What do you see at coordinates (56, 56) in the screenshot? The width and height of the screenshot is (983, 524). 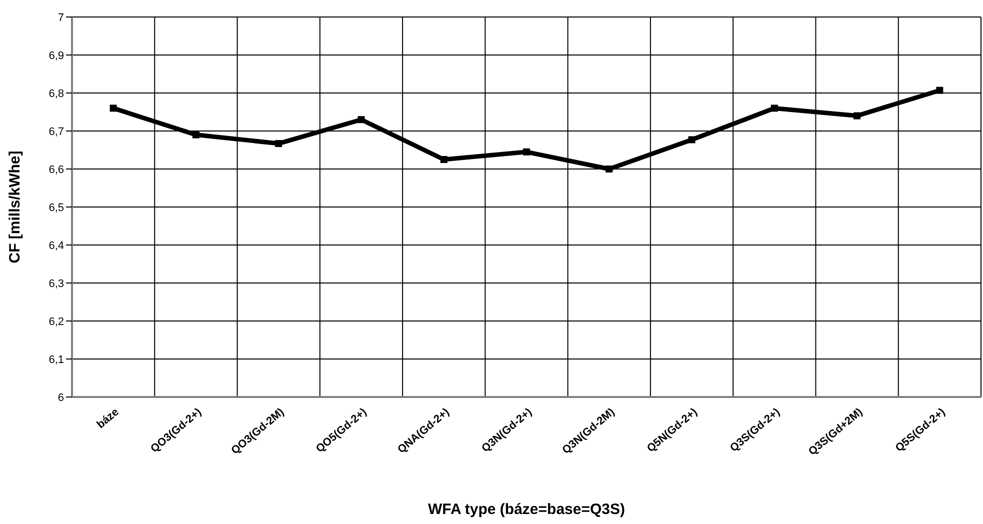 I see `y-tick-label: 6,9` at bounding box center [56, 56].